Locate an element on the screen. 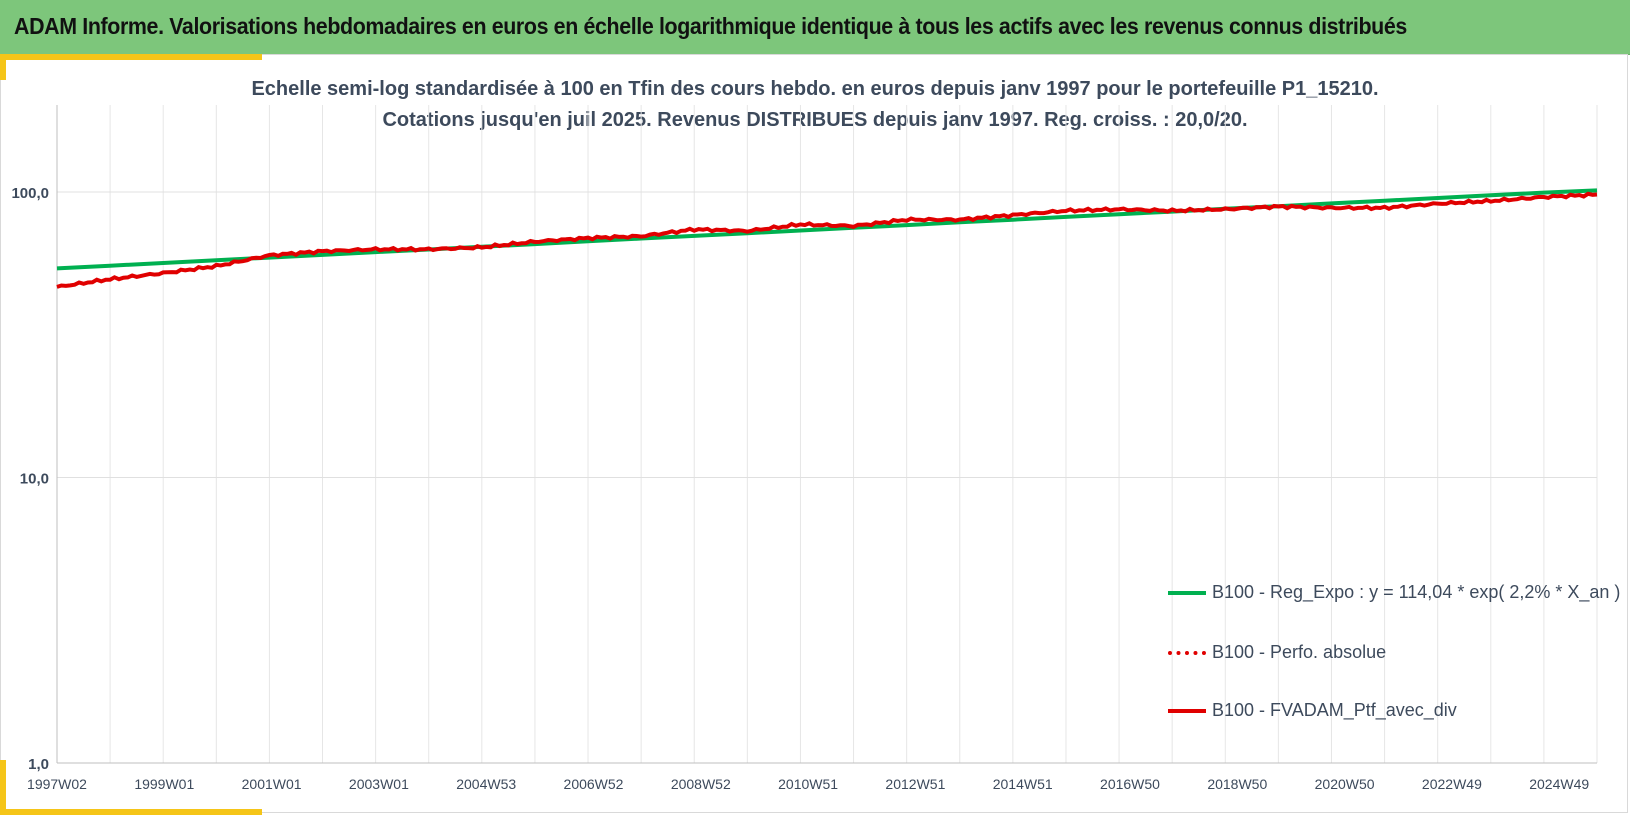  x-tick-label: 2018W50 is located at coordinates (1237, 784).